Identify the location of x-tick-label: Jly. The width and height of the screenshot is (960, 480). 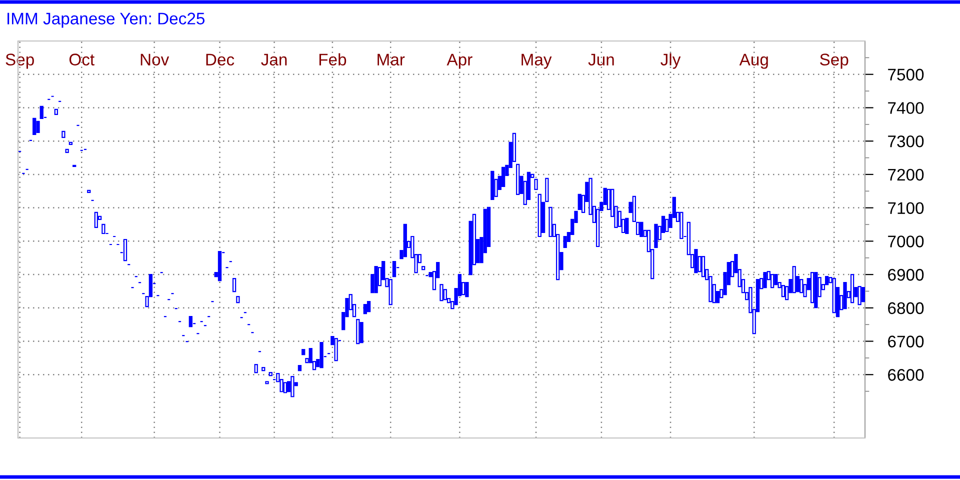
(670, 61).